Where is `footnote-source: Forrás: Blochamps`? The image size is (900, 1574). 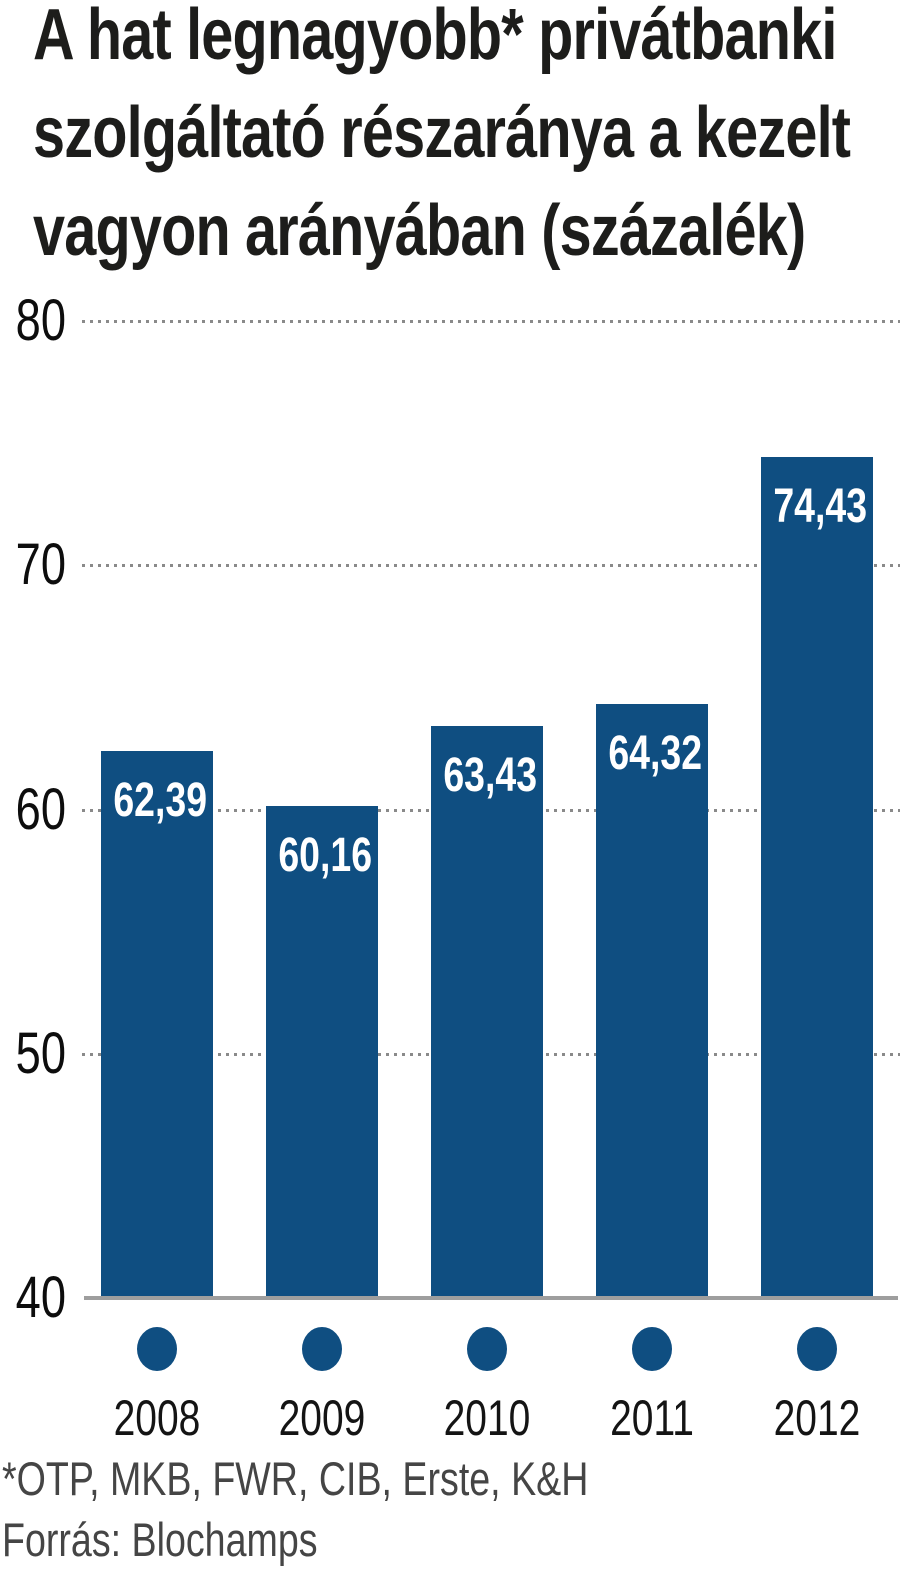
footnote-source: Forrás: Blochamps is located at coordinates (160, 1539).